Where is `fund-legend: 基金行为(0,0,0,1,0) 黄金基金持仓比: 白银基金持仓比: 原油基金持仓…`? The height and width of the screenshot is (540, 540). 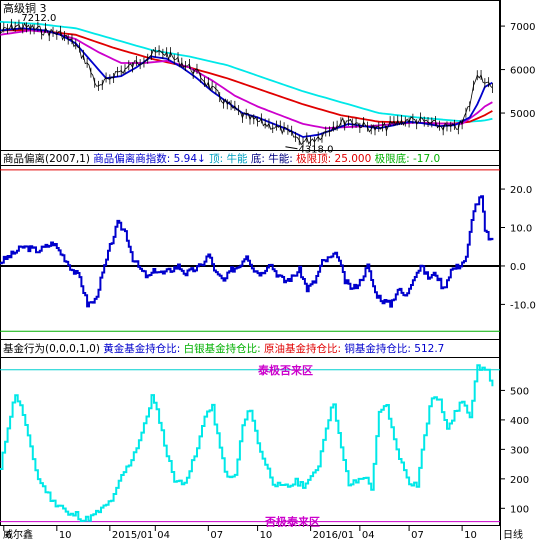 fund-legend: 基金行为(0,0,0,1,0) 黄金基金持仓比: 白银基金持仓比: 原油基金持仓… is located at coordinates (223, 348).